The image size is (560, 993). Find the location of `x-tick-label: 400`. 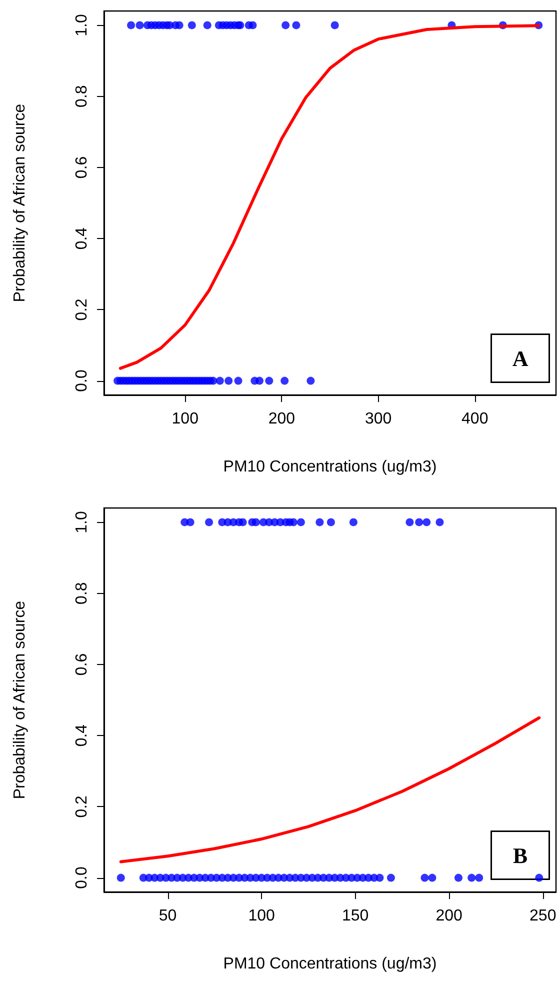

x-tick-label: 400 is located at coordinates (475, 419).